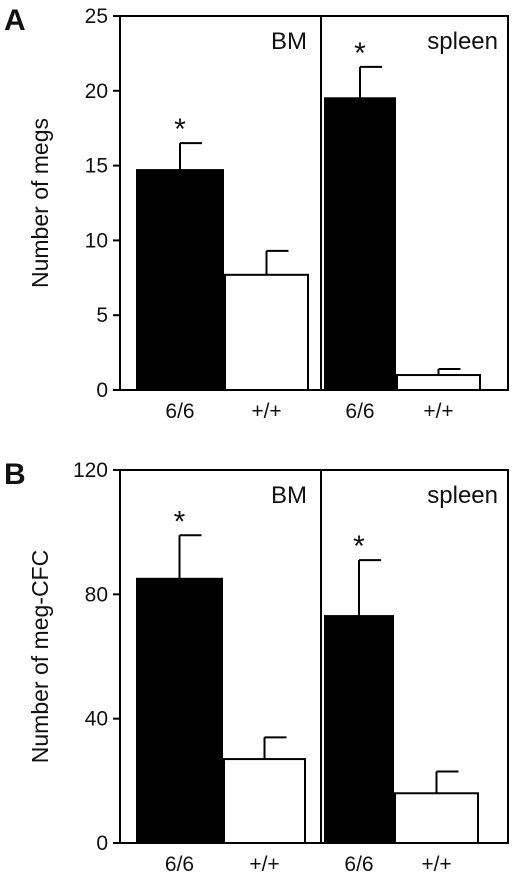  I want to click on y-tick-label: 15, so click(96, 166).